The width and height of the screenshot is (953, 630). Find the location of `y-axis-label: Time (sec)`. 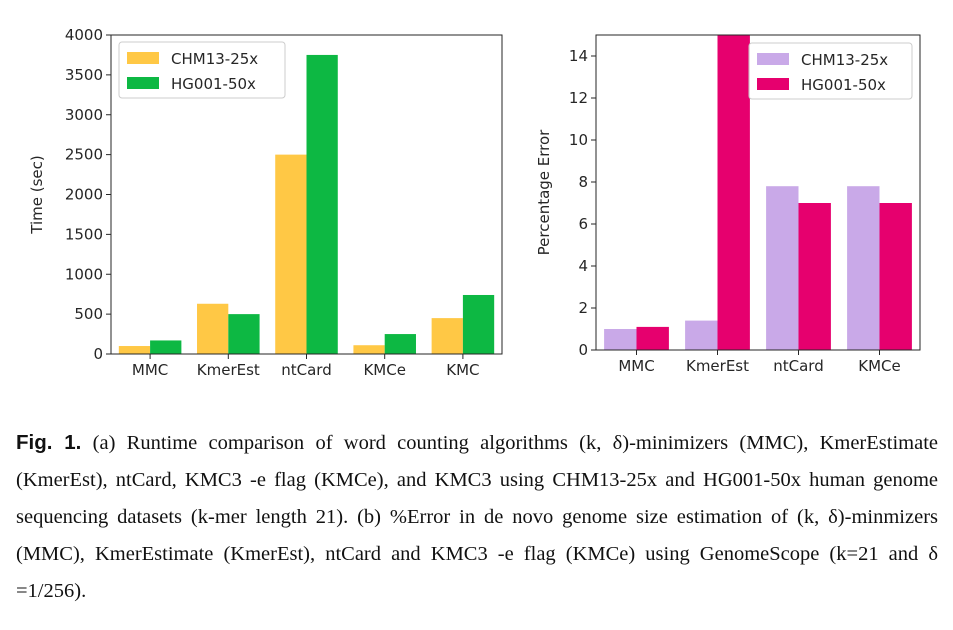

y-axis-label: Time (sec) is located at coordinates (37, 194).